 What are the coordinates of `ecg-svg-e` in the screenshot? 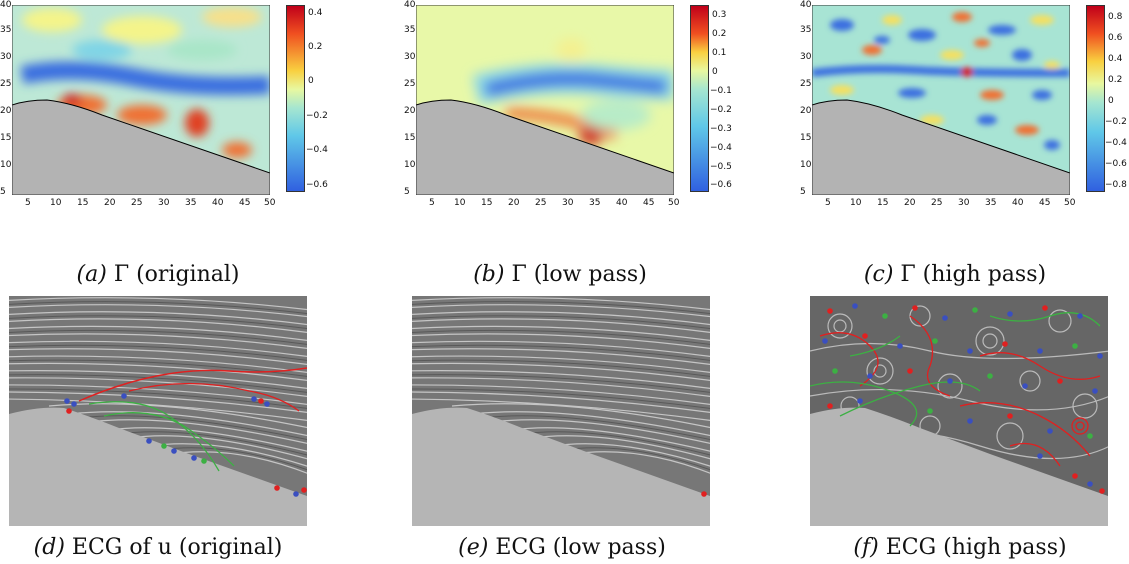 It's located at (561, 411).